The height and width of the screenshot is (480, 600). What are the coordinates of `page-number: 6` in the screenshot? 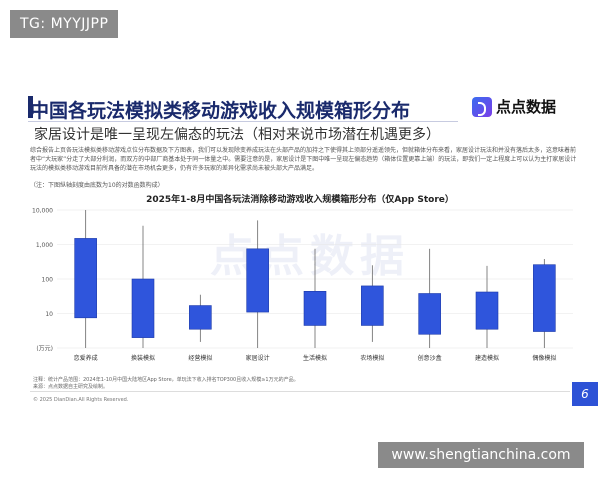 It's located at (585, 394).